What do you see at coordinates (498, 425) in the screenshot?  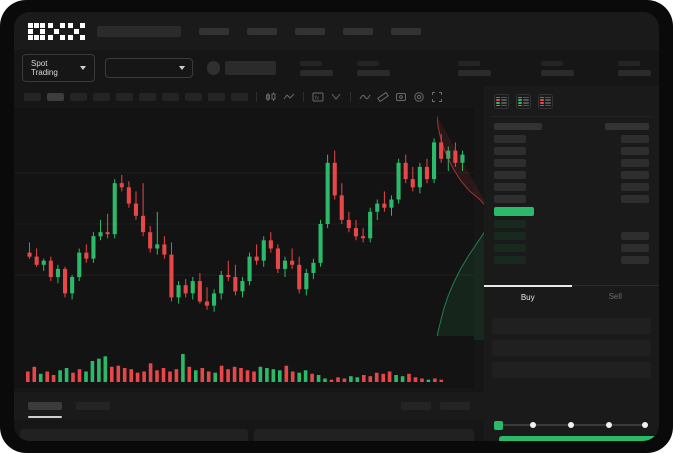 I see `slider-handle` at bounding box center [498, 425].